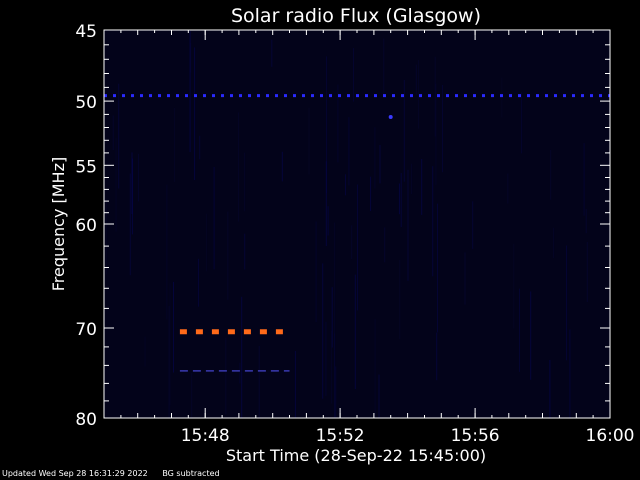 This screenshot has height=480, width=640. I want to click on updated-timestamp: Updated Wed Sep 28 16:31:29 2022, so click(75, 473).